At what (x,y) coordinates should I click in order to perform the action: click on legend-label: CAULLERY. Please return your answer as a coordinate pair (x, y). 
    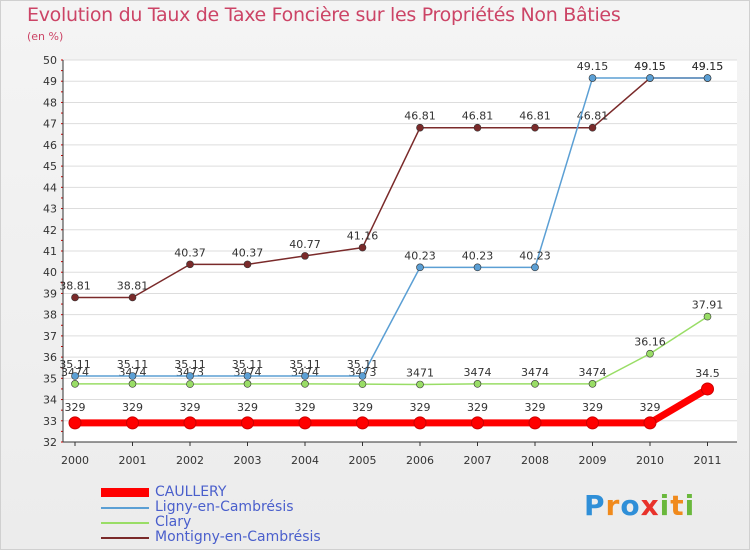
    Looking at the image, I should click on (191, 492).